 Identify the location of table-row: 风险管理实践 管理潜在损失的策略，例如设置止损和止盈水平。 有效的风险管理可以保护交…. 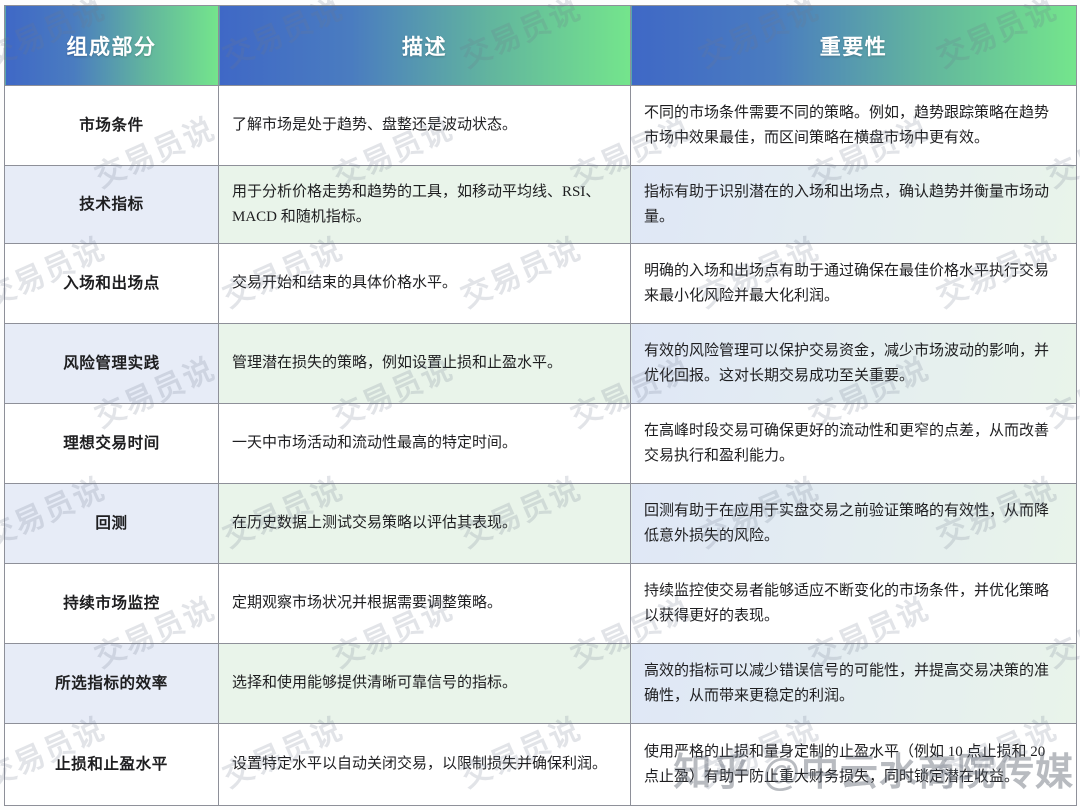
(540, 363).